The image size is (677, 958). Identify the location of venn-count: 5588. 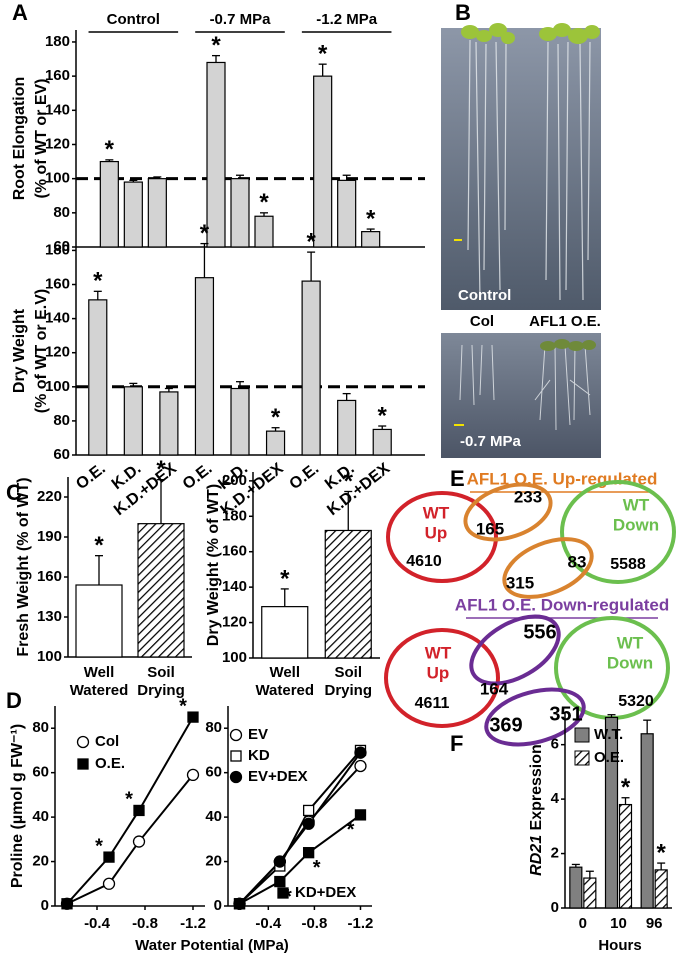
(628, 564).